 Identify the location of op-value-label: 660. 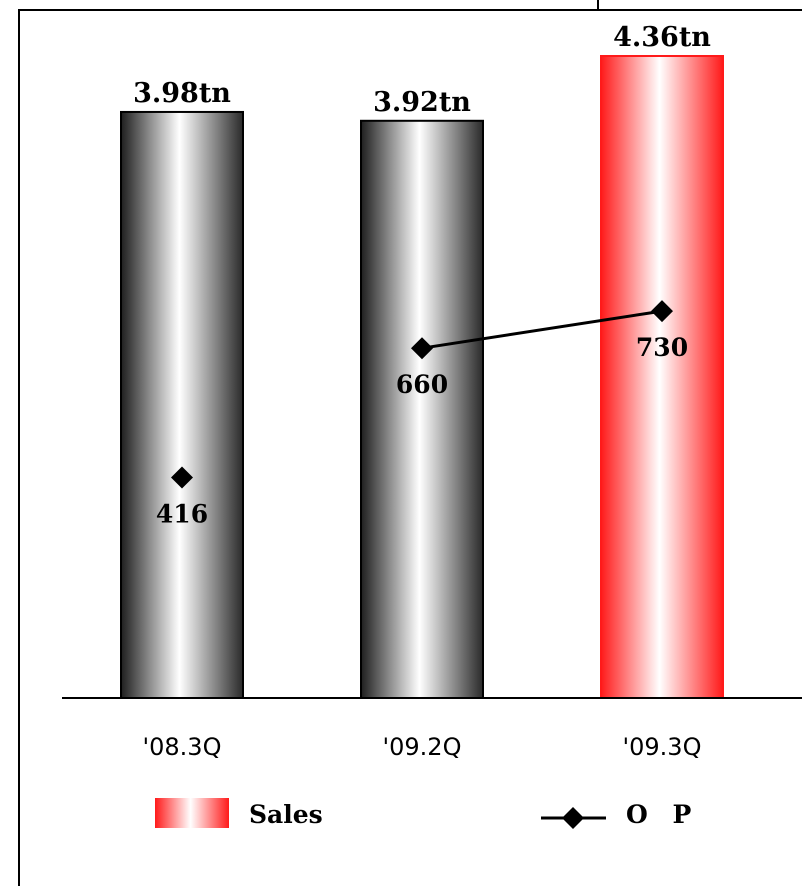
(422, 384).